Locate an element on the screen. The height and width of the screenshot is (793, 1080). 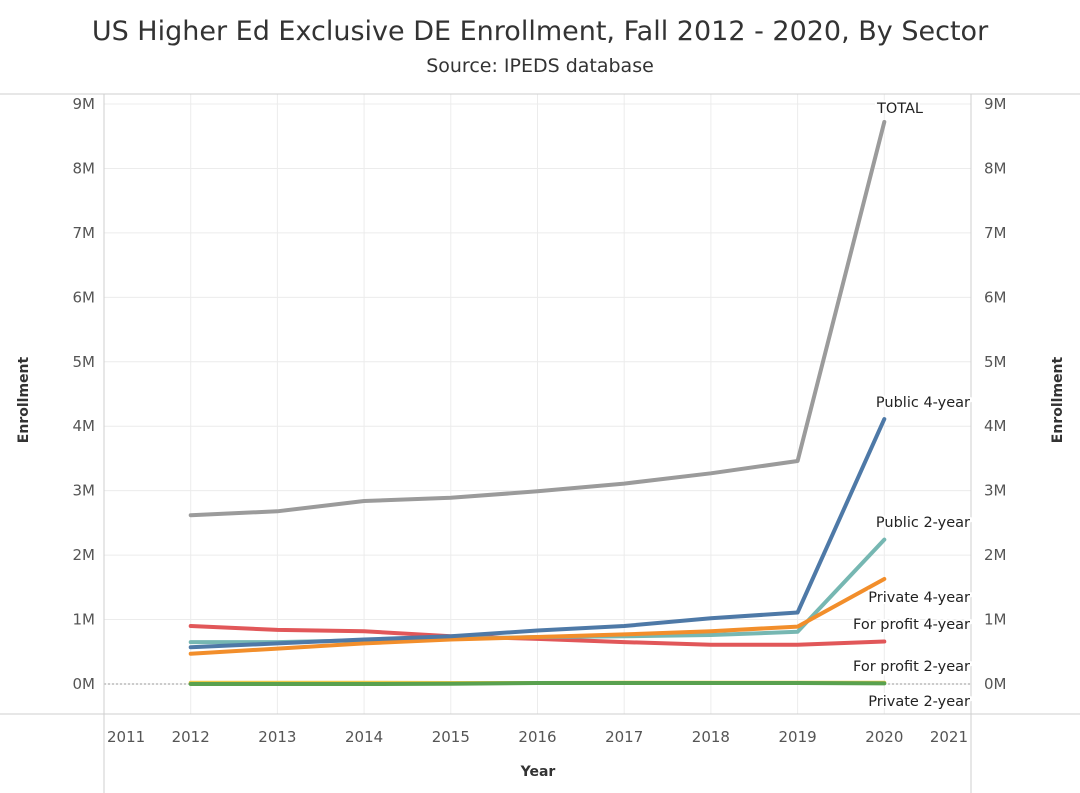
y-axis-left: 0M 1M 2M 3M 4M 5M 6M 7M 8M 9M is located at coordinates (84, 394).